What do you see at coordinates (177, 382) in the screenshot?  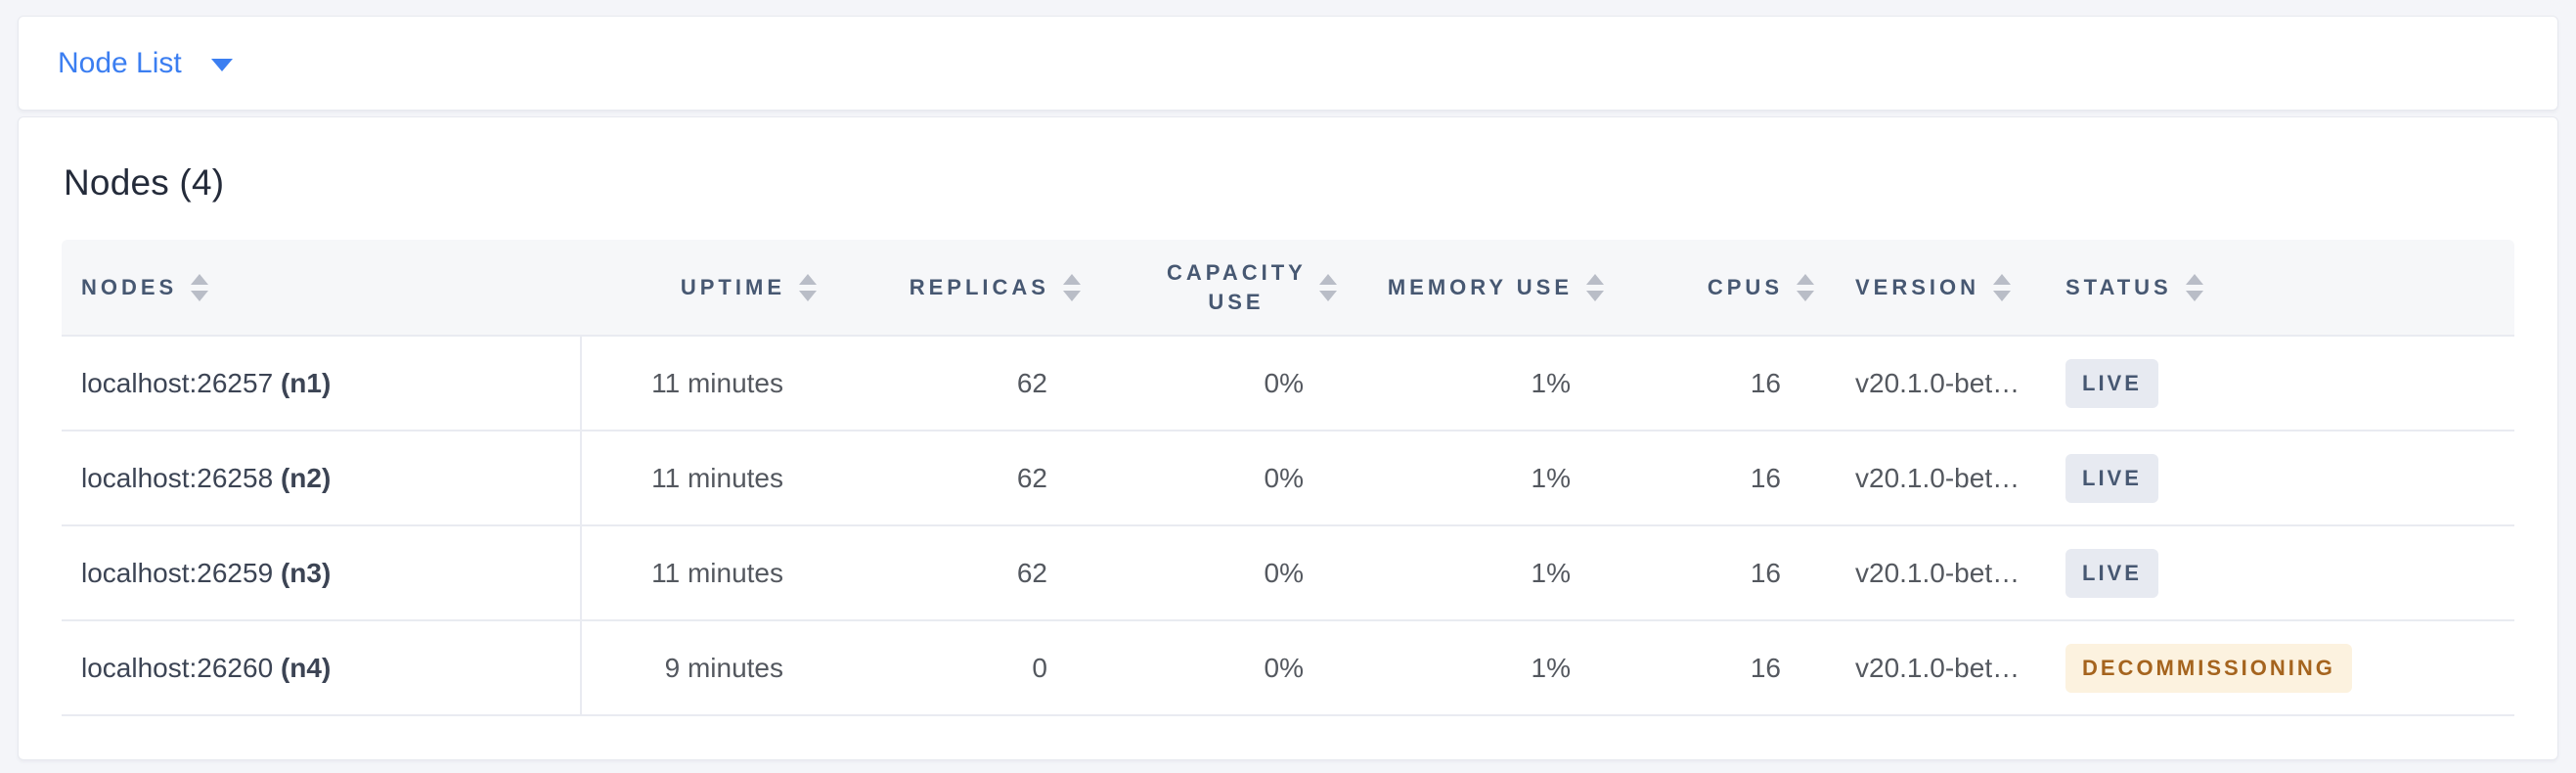 I see `node-address: localhost:26257` at bounding box center [177, 382].